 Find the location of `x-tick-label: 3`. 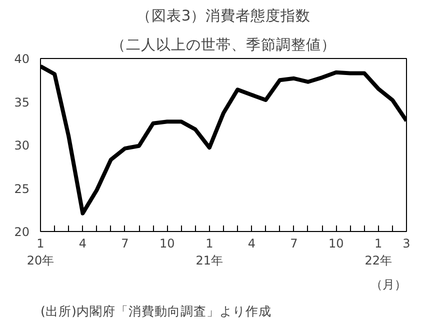

x-tick-label: 3 is located at coordinates (406, 243).